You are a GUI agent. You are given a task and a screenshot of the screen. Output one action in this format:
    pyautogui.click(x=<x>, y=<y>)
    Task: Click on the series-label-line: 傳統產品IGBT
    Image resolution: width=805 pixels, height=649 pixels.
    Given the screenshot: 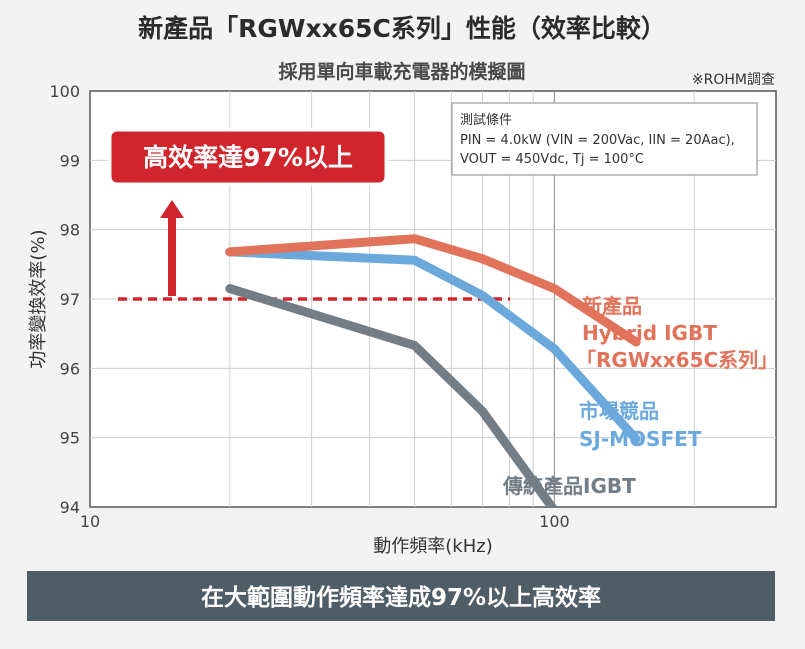 What is the action you would take?
    pyautogui.click(x=569, y=486)
    